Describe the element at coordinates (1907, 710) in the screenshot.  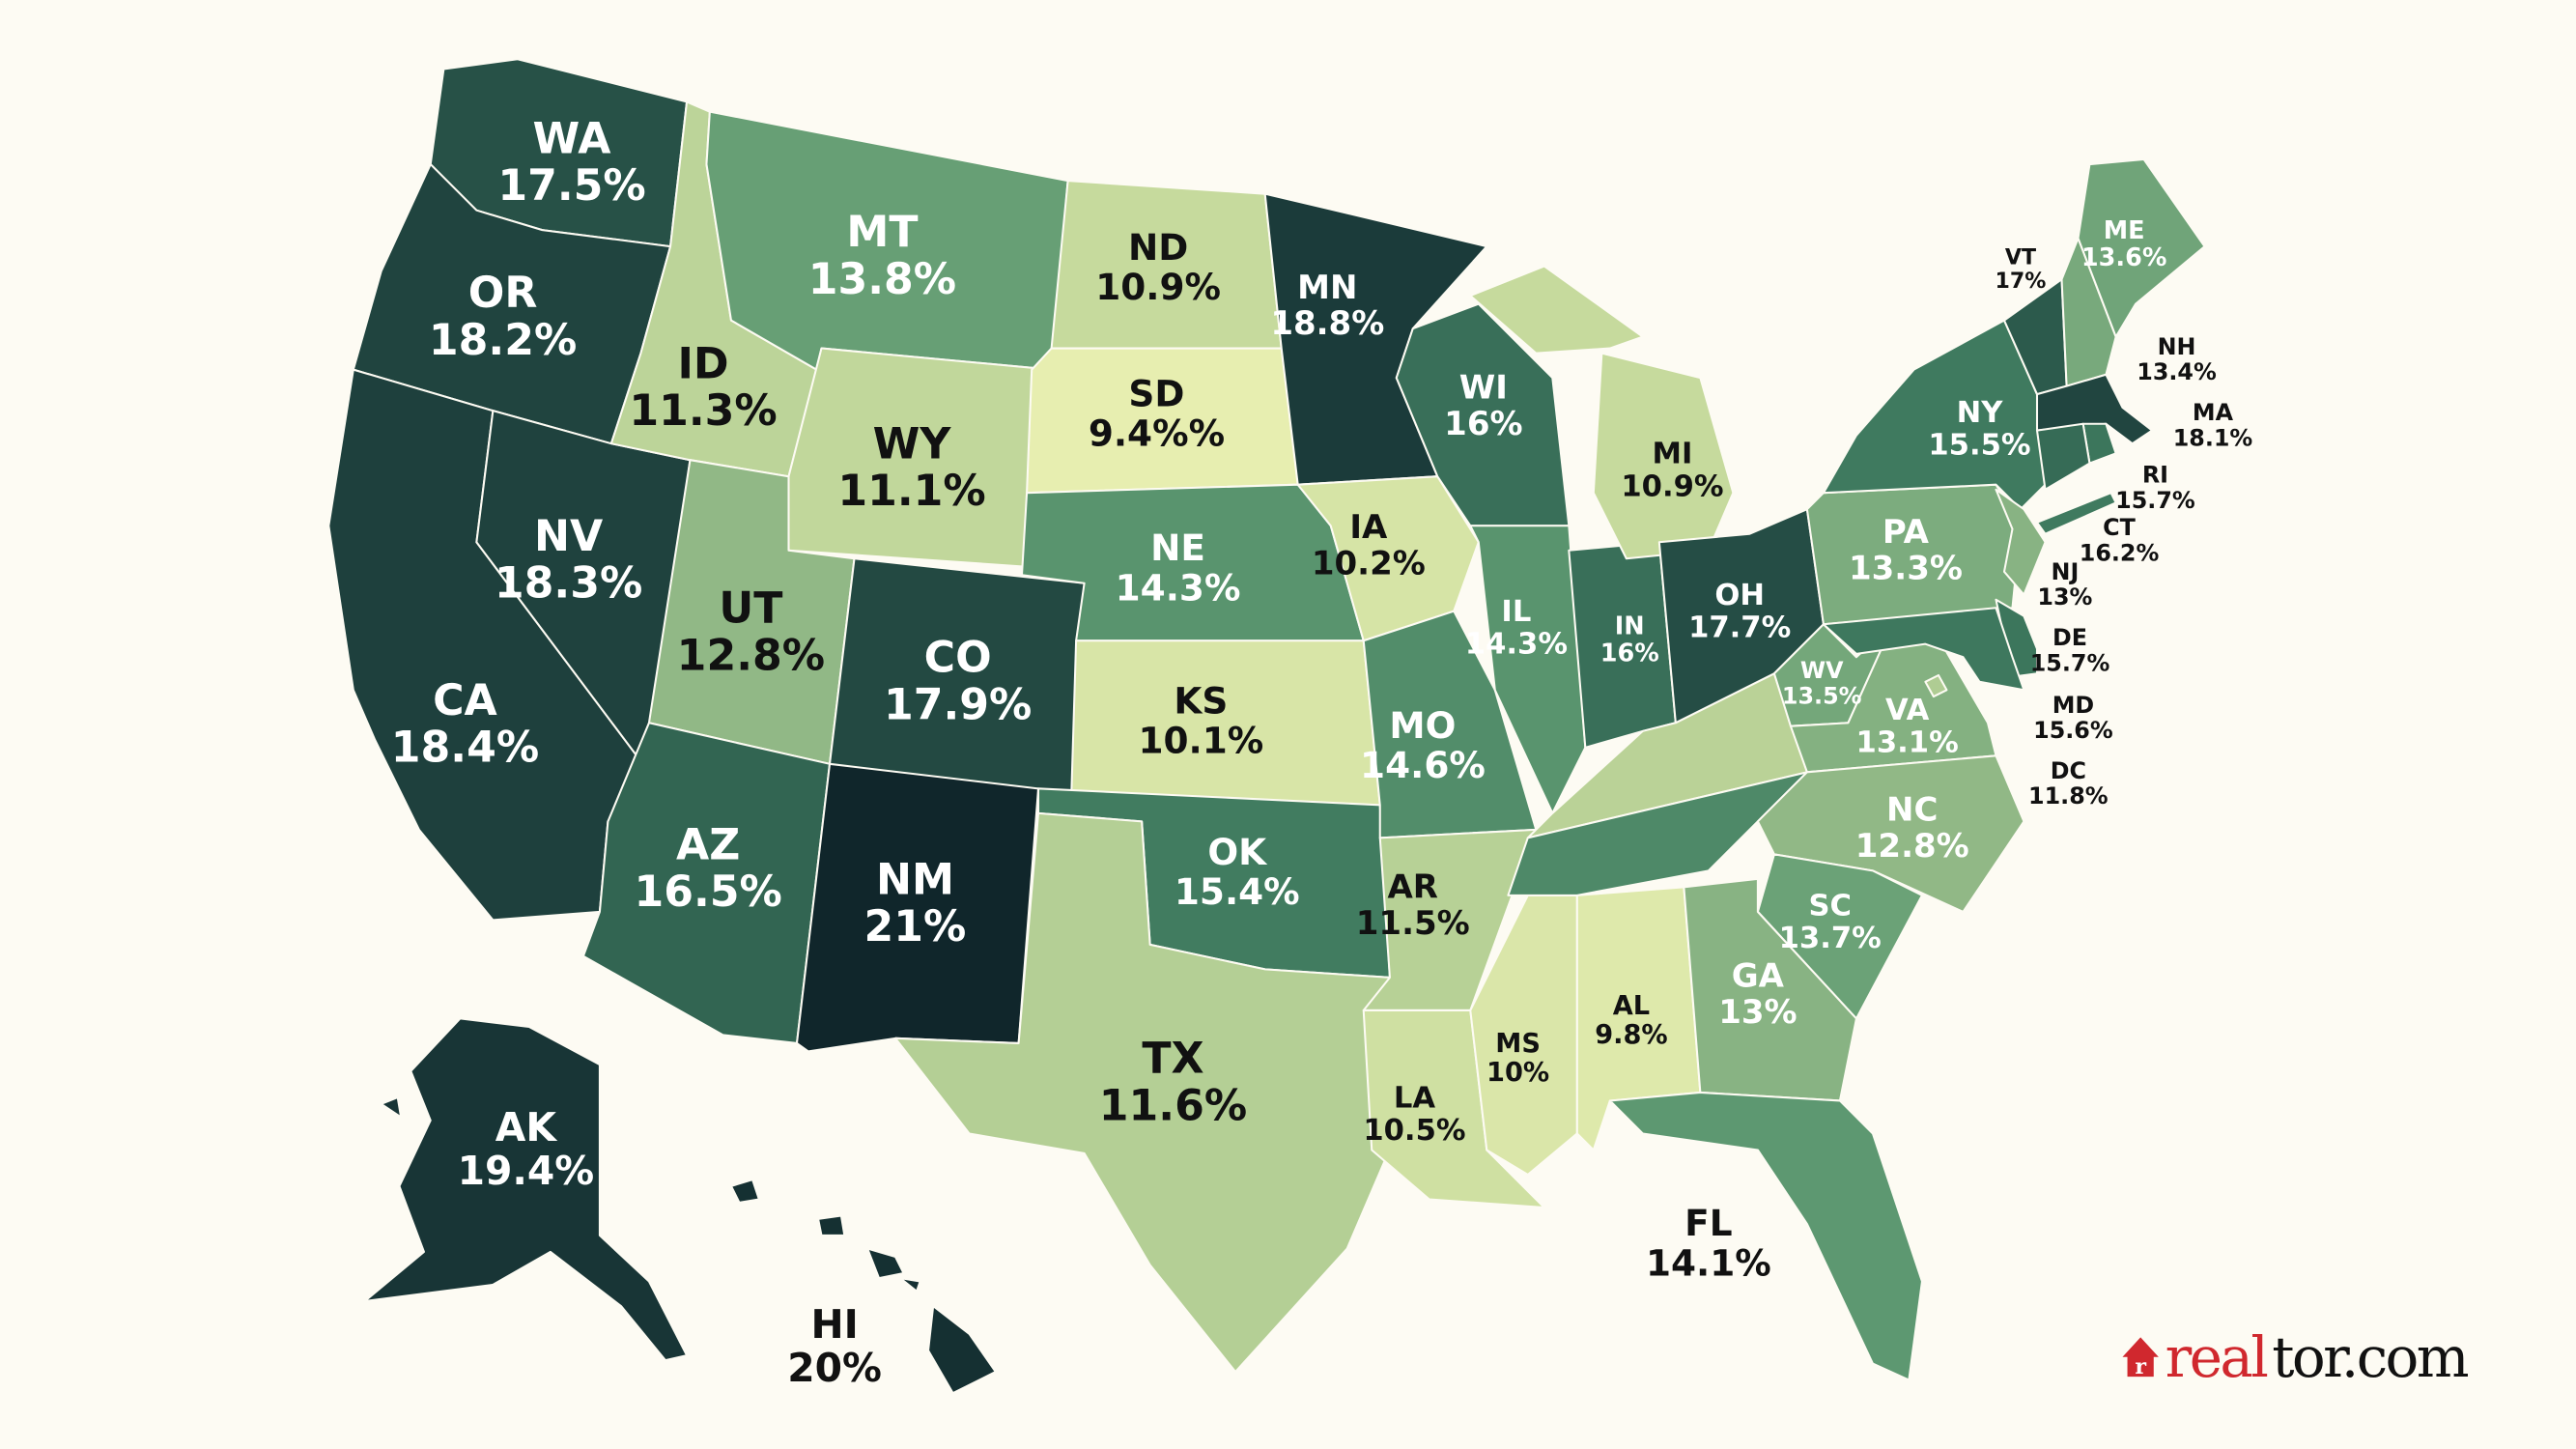
I see `state-code: VA` at that location.